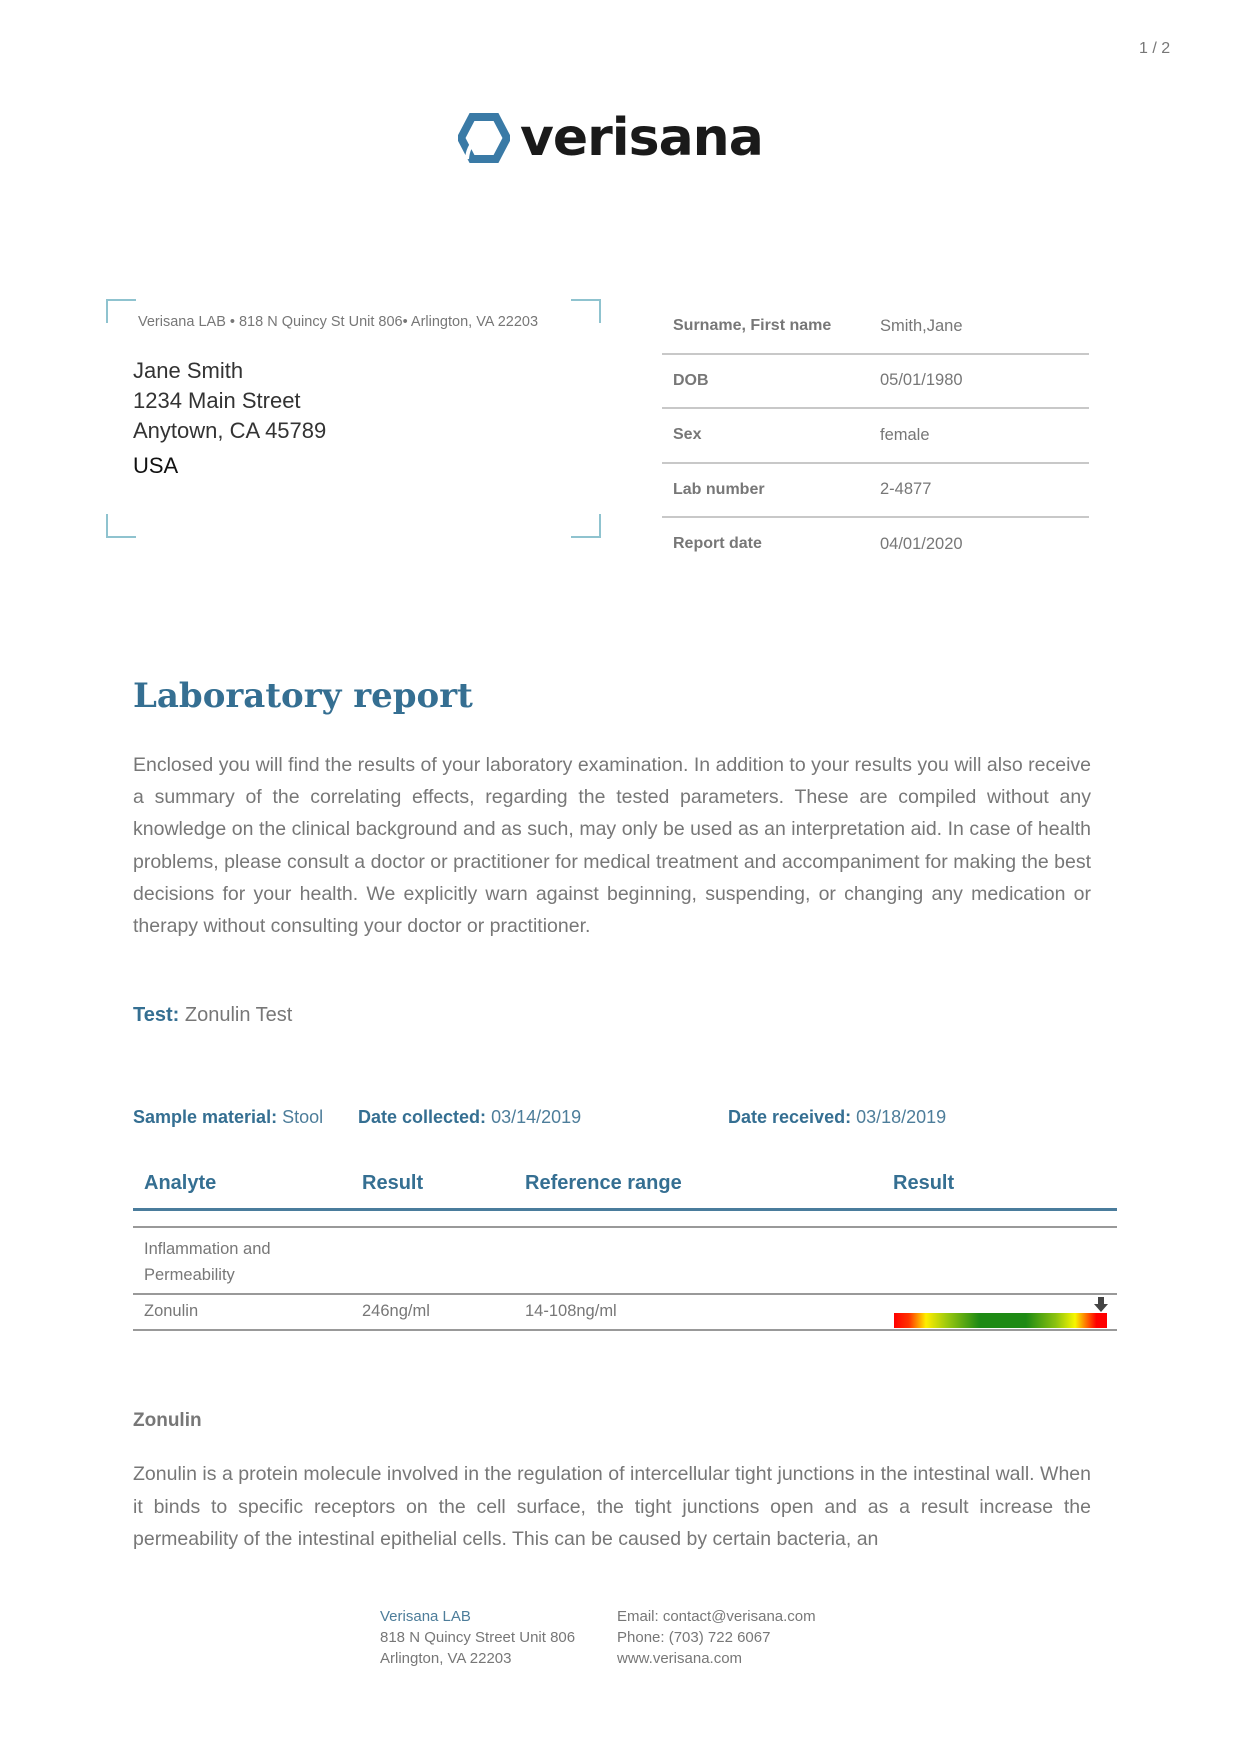 Image resolution: width=1240 pixels, height=1754 pixels. Describe the element at coordinates (1155, 48) in the screenshot. I see `page-number: 1 / 2` at that location.